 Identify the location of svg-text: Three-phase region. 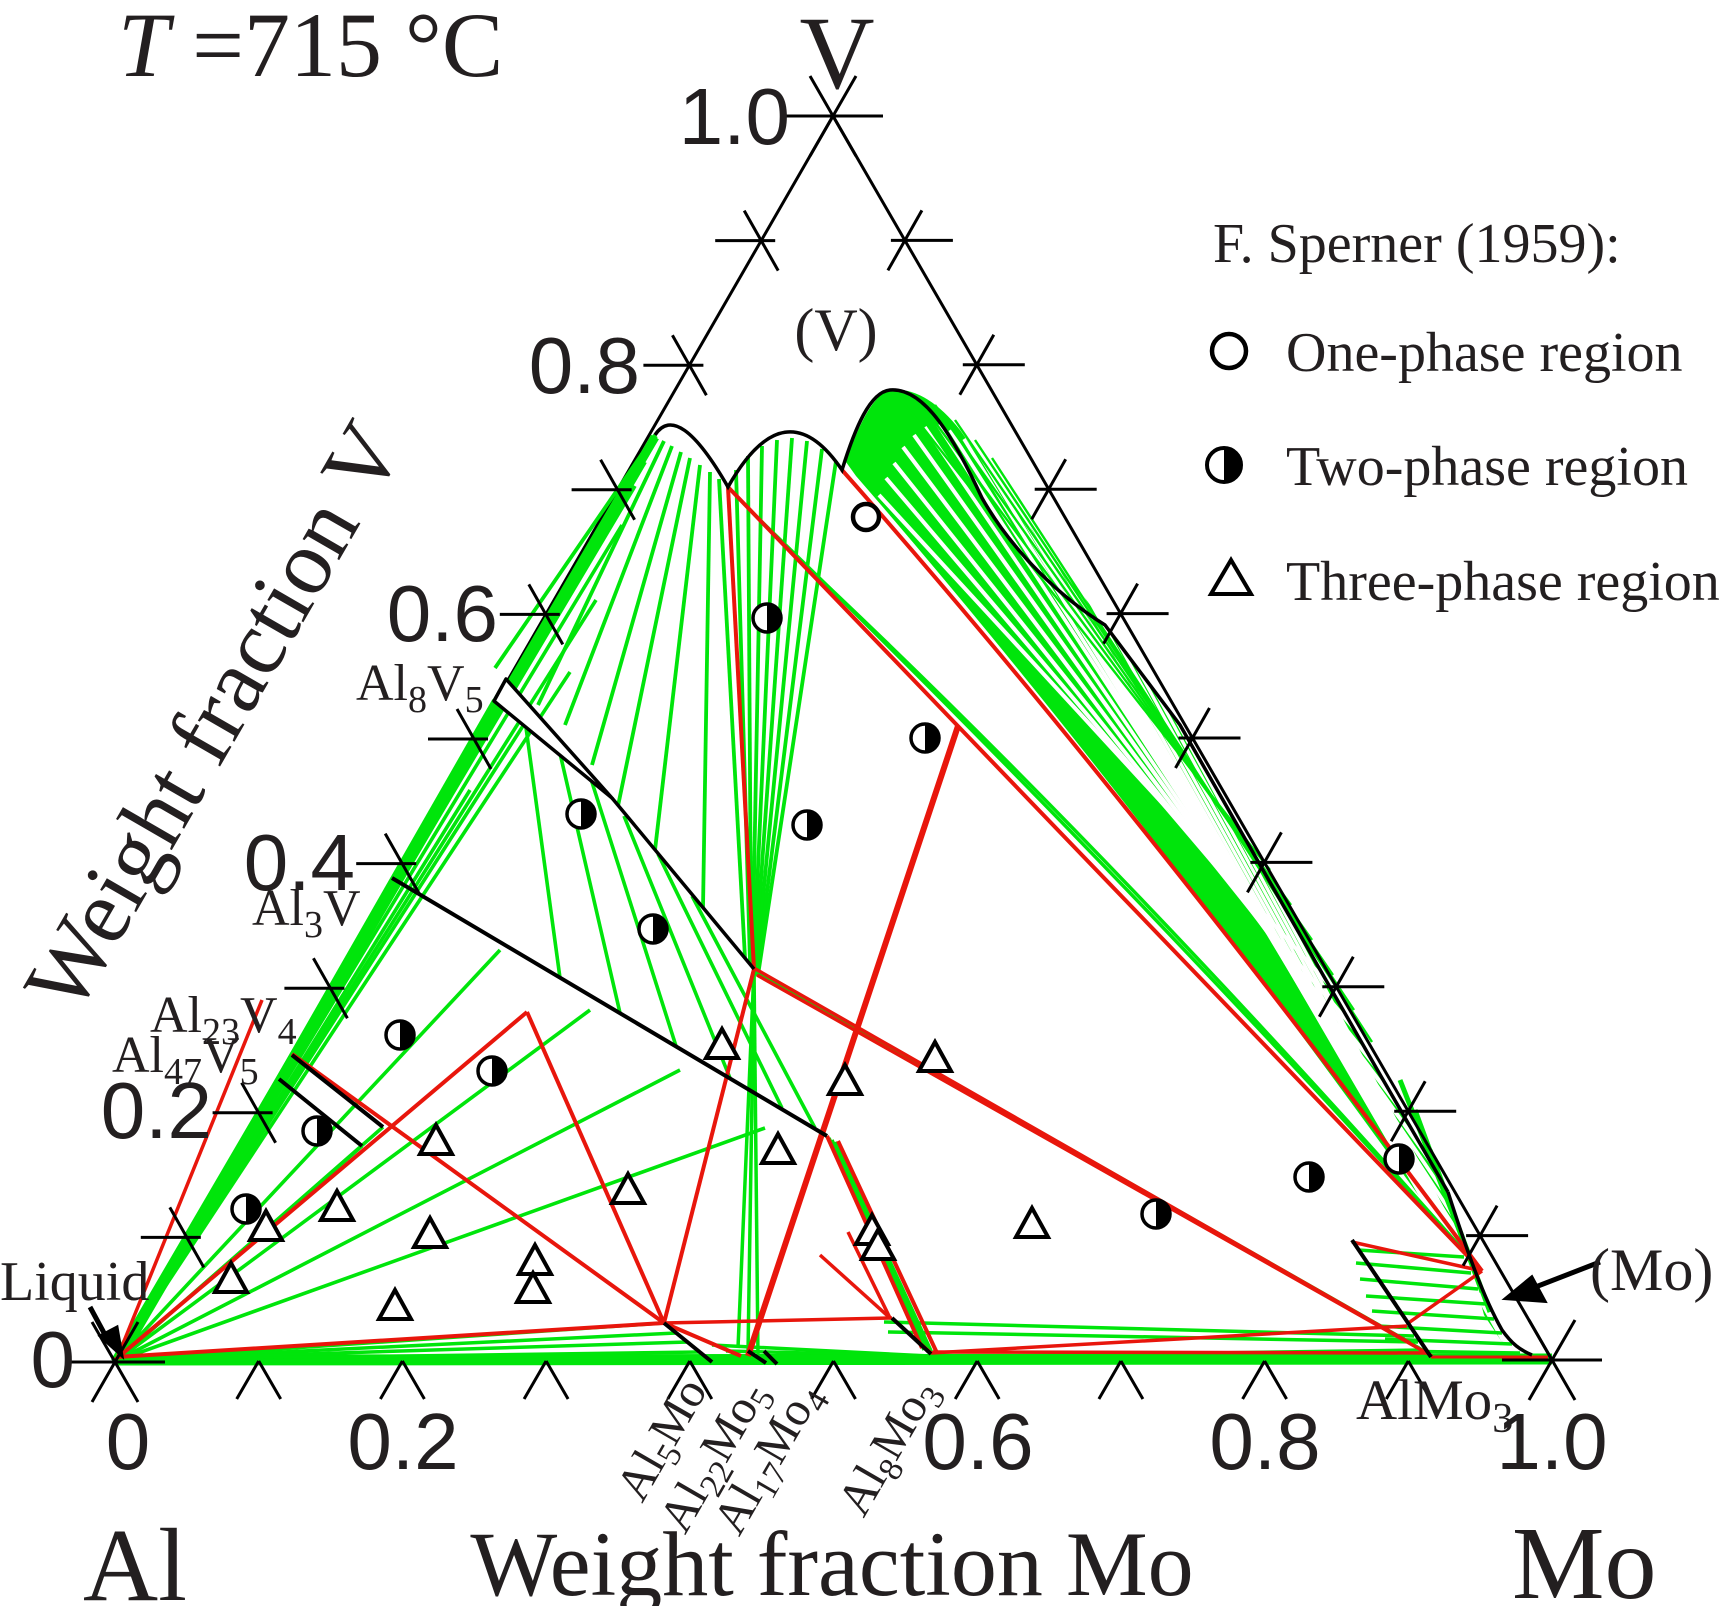
(1503, 582).